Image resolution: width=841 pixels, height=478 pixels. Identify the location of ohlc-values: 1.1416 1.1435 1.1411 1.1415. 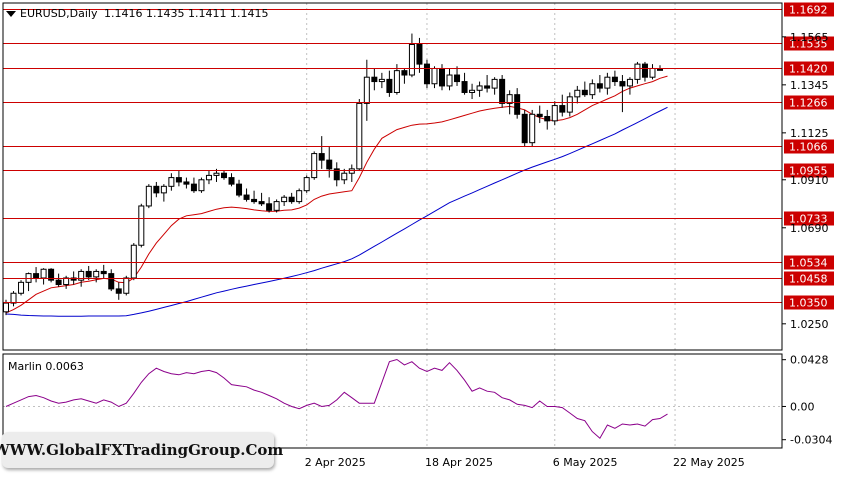
(186, 13).